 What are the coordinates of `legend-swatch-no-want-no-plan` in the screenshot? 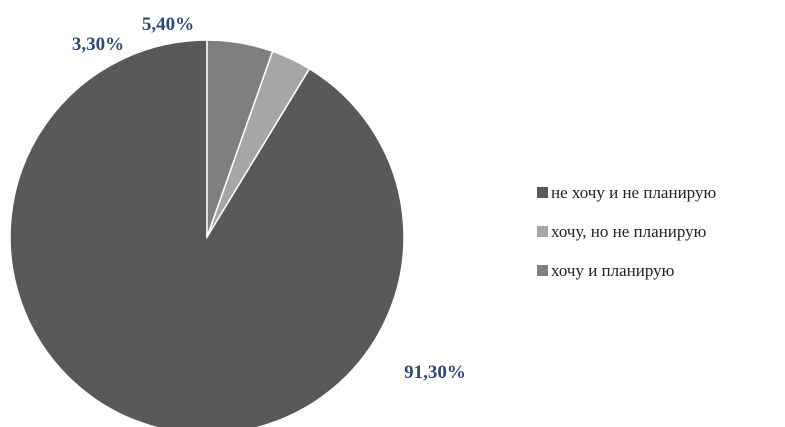 It's located at (542, 192).